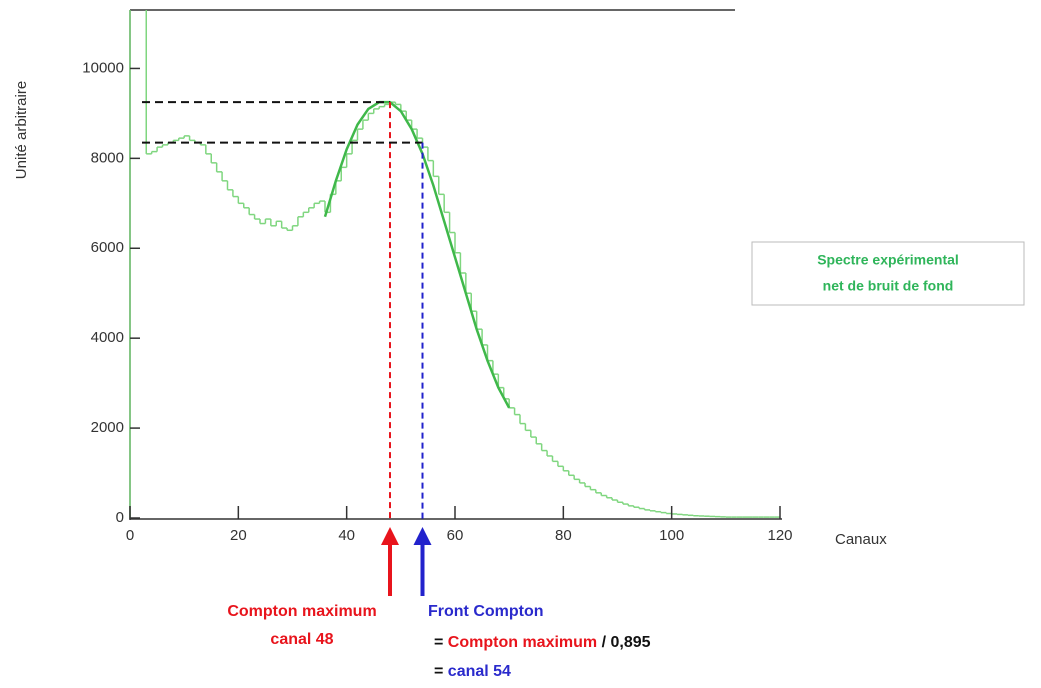 The width and height of the screenshot is (1041, 688). Describe the element at coordinates (626, 642) in the screenshot. I see `annotation: / 0,895` at that location.